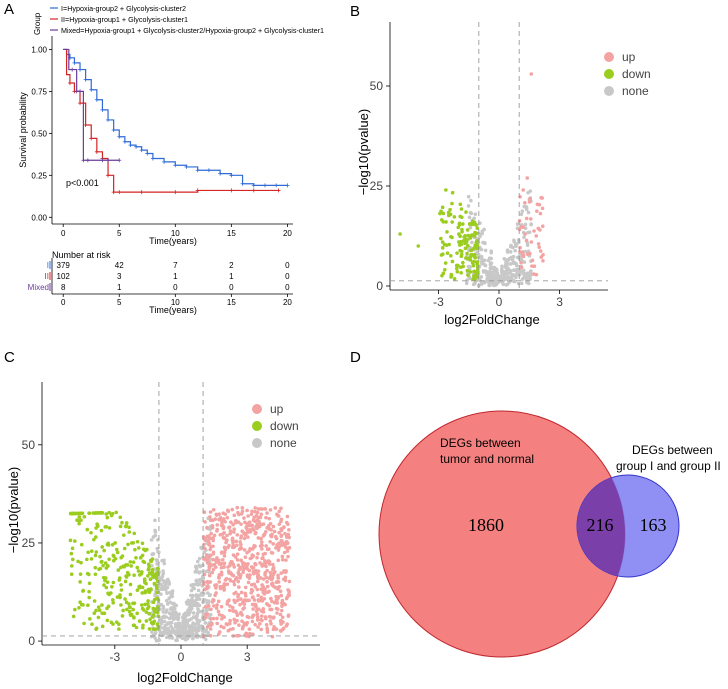  What do you see at coordinates (247, 657) in the screenshot?
I see `volcano-x-tick-label: 3` at bounding box center [247, 657].